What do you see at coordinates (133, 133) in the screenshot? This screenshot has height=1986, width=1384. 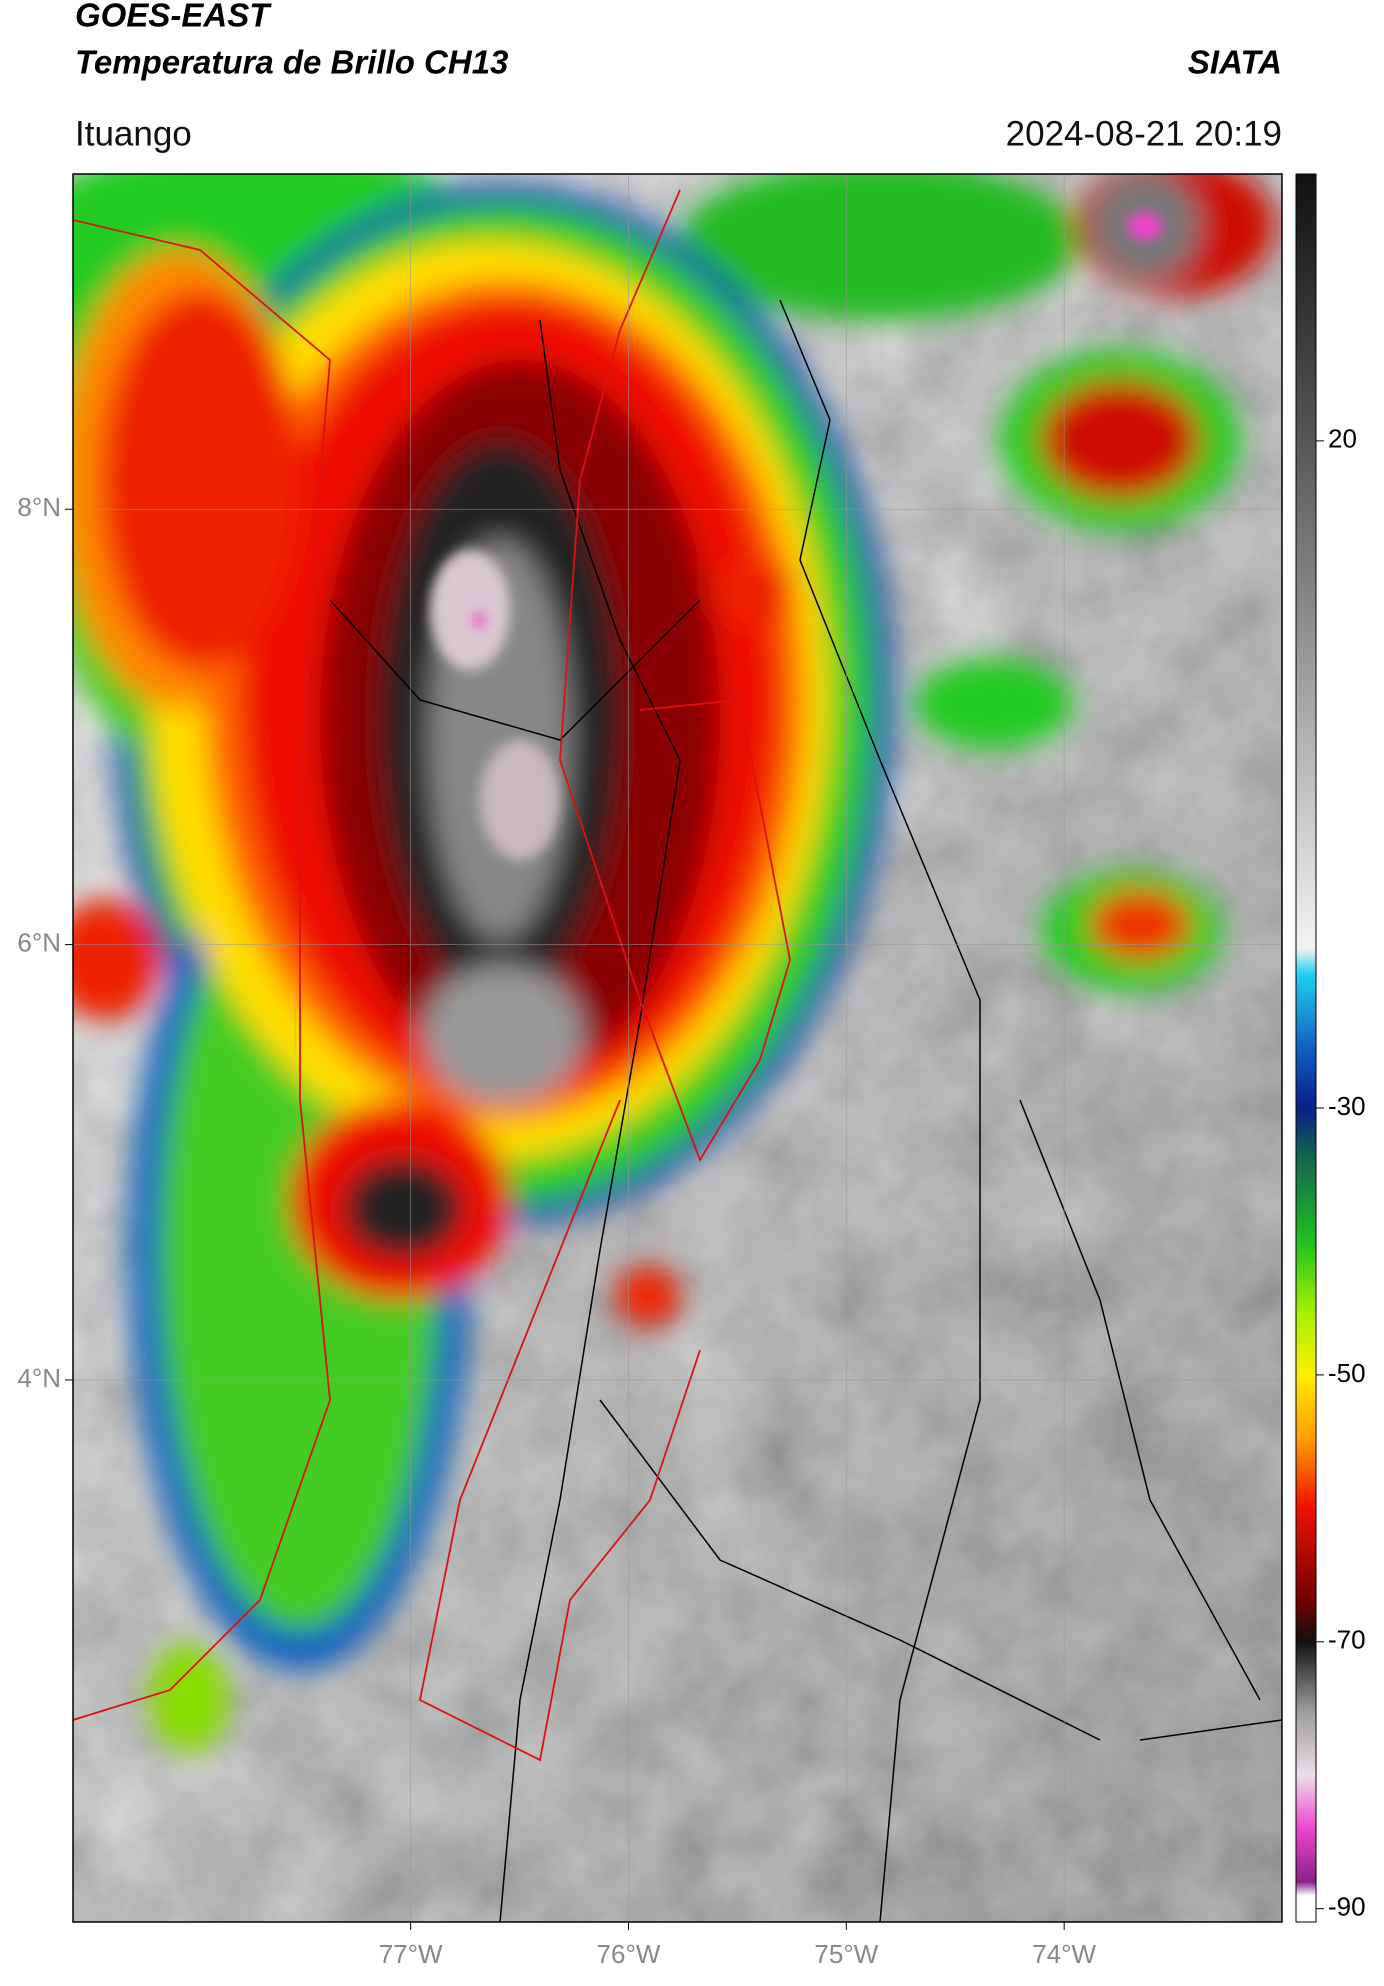 I see `location: Ituango` at bounding box center [133, 133].